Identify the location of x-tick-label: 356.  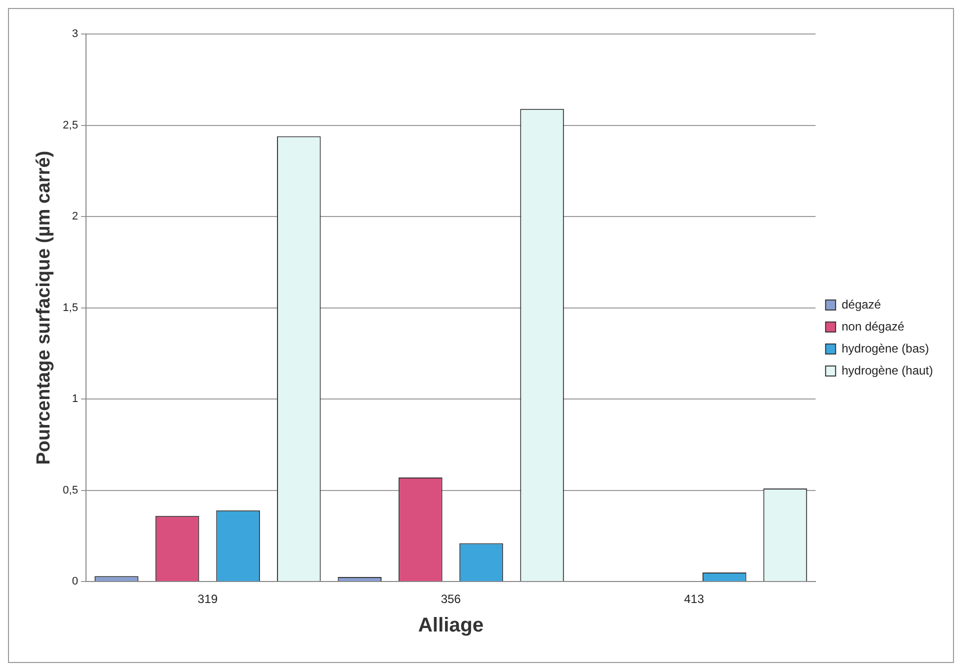
(451, 599).